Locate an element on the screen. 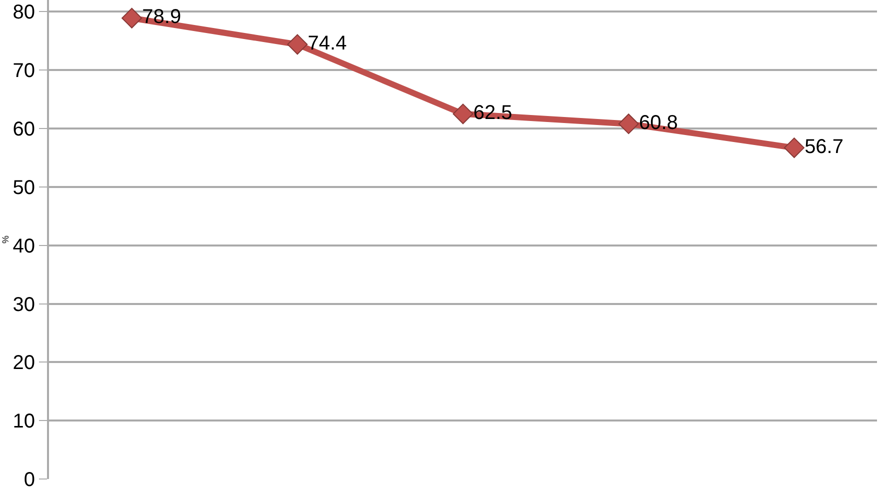 Image resolution: width=880 pixels, height=495 pixels. data-label: 56.7 is located at coordinates (824, 147).